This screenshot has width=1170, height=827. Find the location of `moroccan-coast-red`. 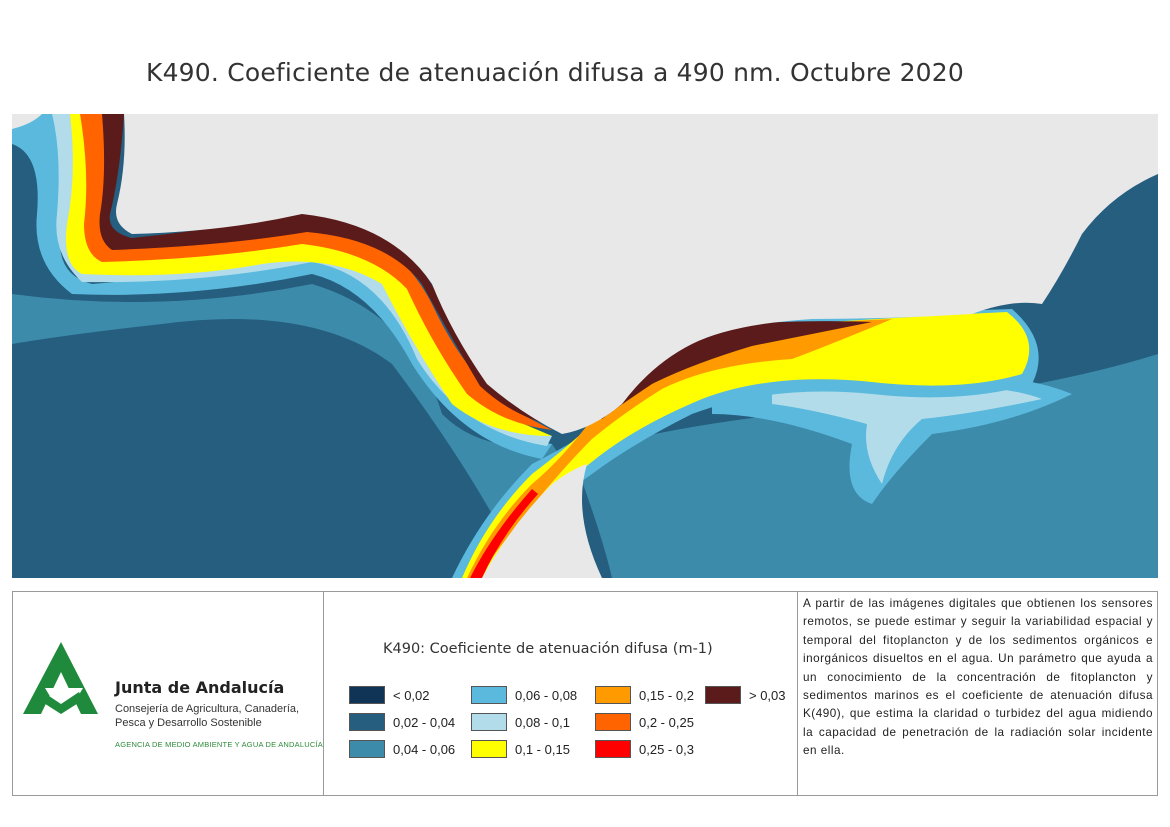

moroccan-coast-red is located at coordinates (504, 533).